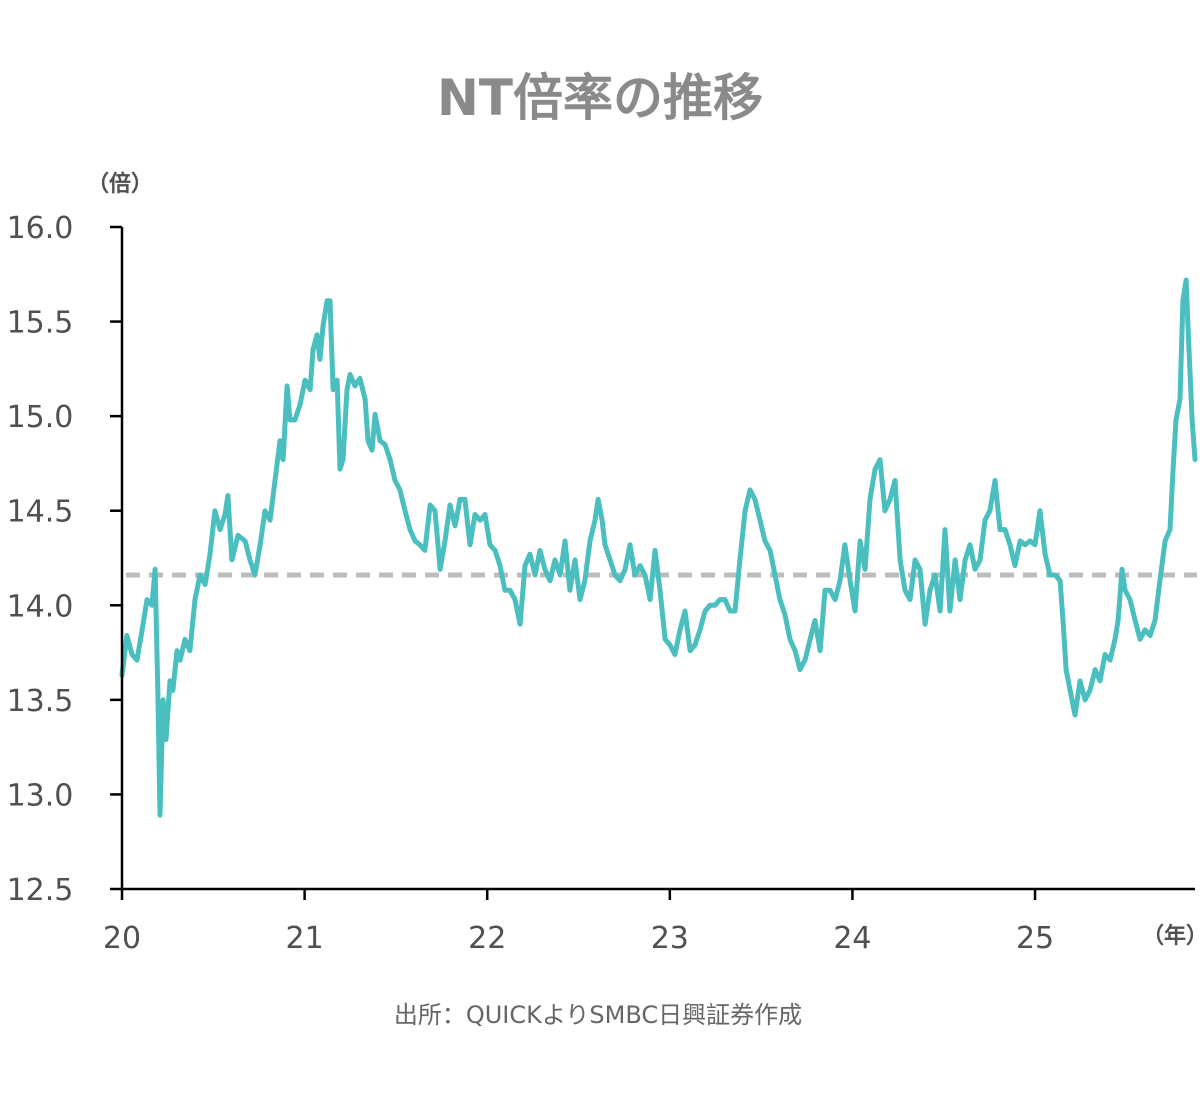 The width and height of the screenshot is (1200, 1096). I want to click on y-tick-label: 15.5, so click(40, 323).